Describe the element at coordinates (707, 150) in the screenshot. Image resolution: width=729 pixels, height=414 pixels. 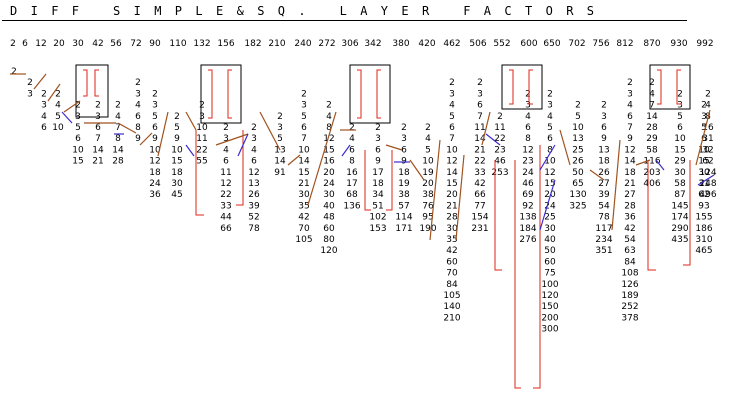
I see `factor-value: 32` at that location.